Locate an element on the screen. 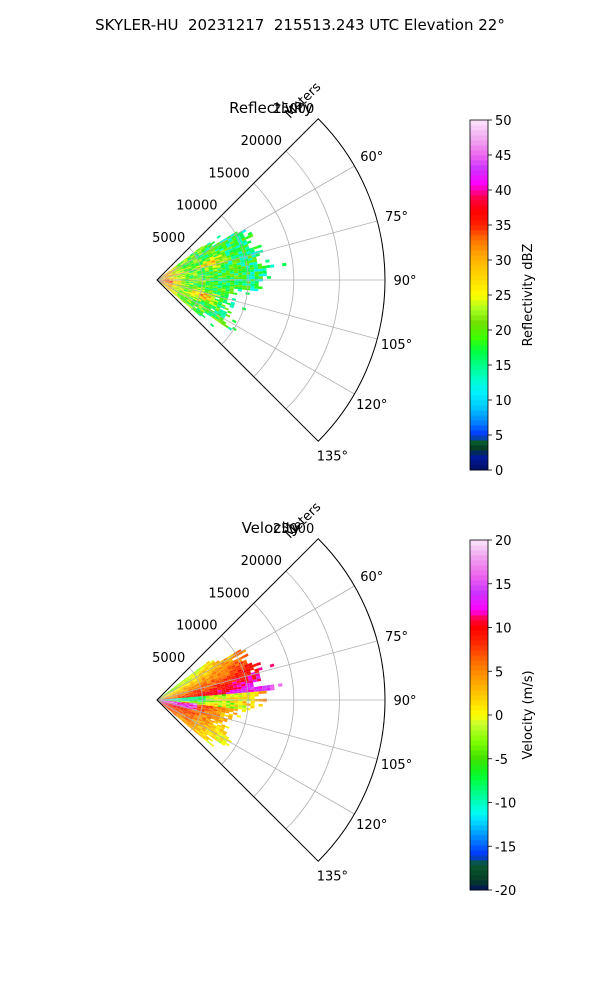 This screenshot has height=1000, width=600. colorbar-tick-label: 35 is located at coordinates (503, 226).